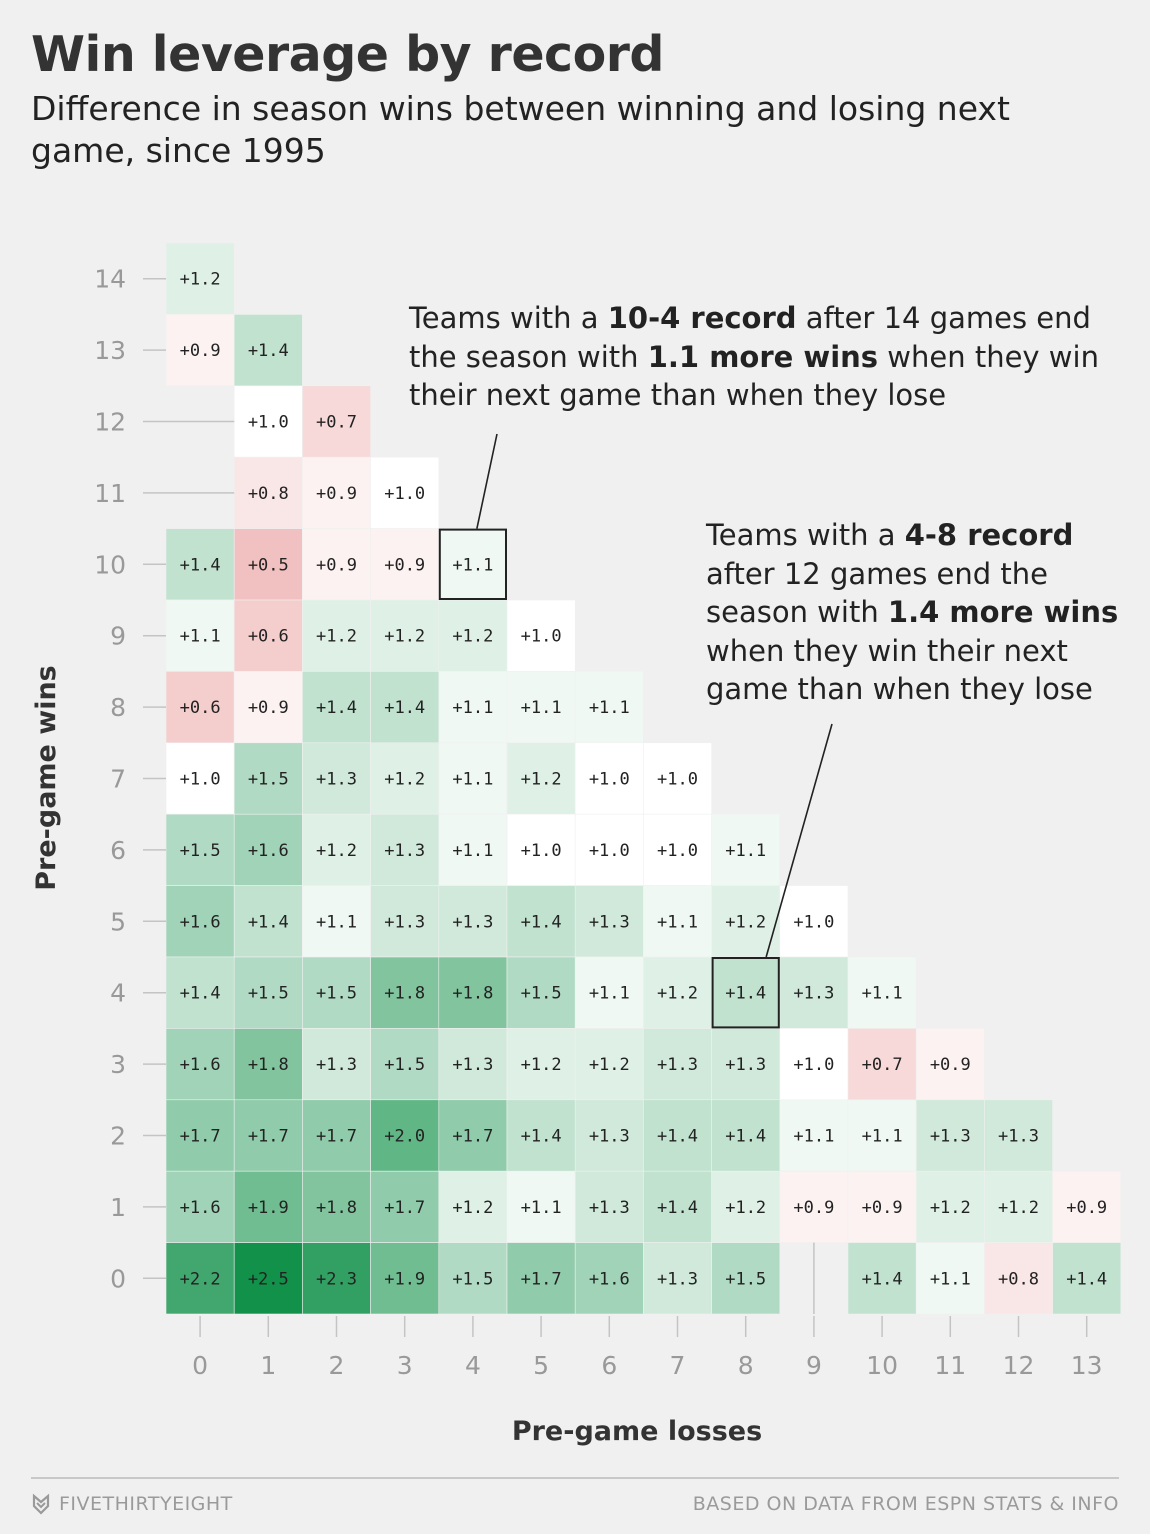  I want to click on x-tick-label: 9, so click(814, 1365).